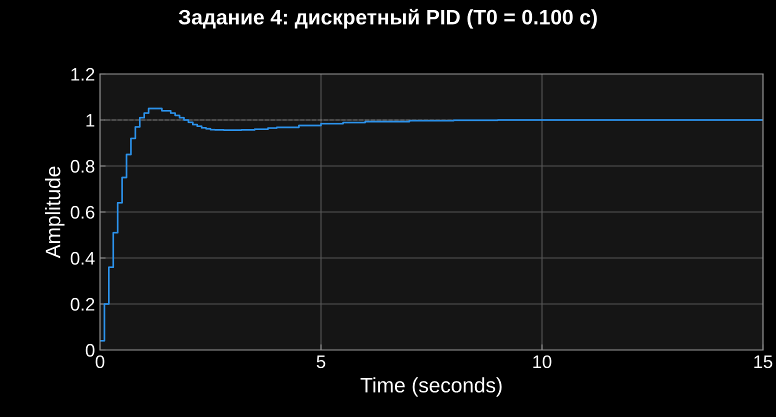 The image size is (776, 417). What do you see at coordinates (54, 212) in the screenshot?
I see `y-axis-title: Amplitude` at bounding box center [54, 212].